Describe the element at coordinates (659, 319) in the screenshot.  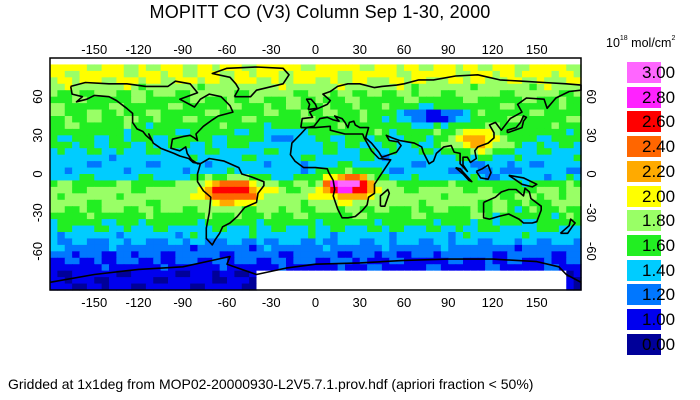
I see `legend-label: 1.00` at that location.